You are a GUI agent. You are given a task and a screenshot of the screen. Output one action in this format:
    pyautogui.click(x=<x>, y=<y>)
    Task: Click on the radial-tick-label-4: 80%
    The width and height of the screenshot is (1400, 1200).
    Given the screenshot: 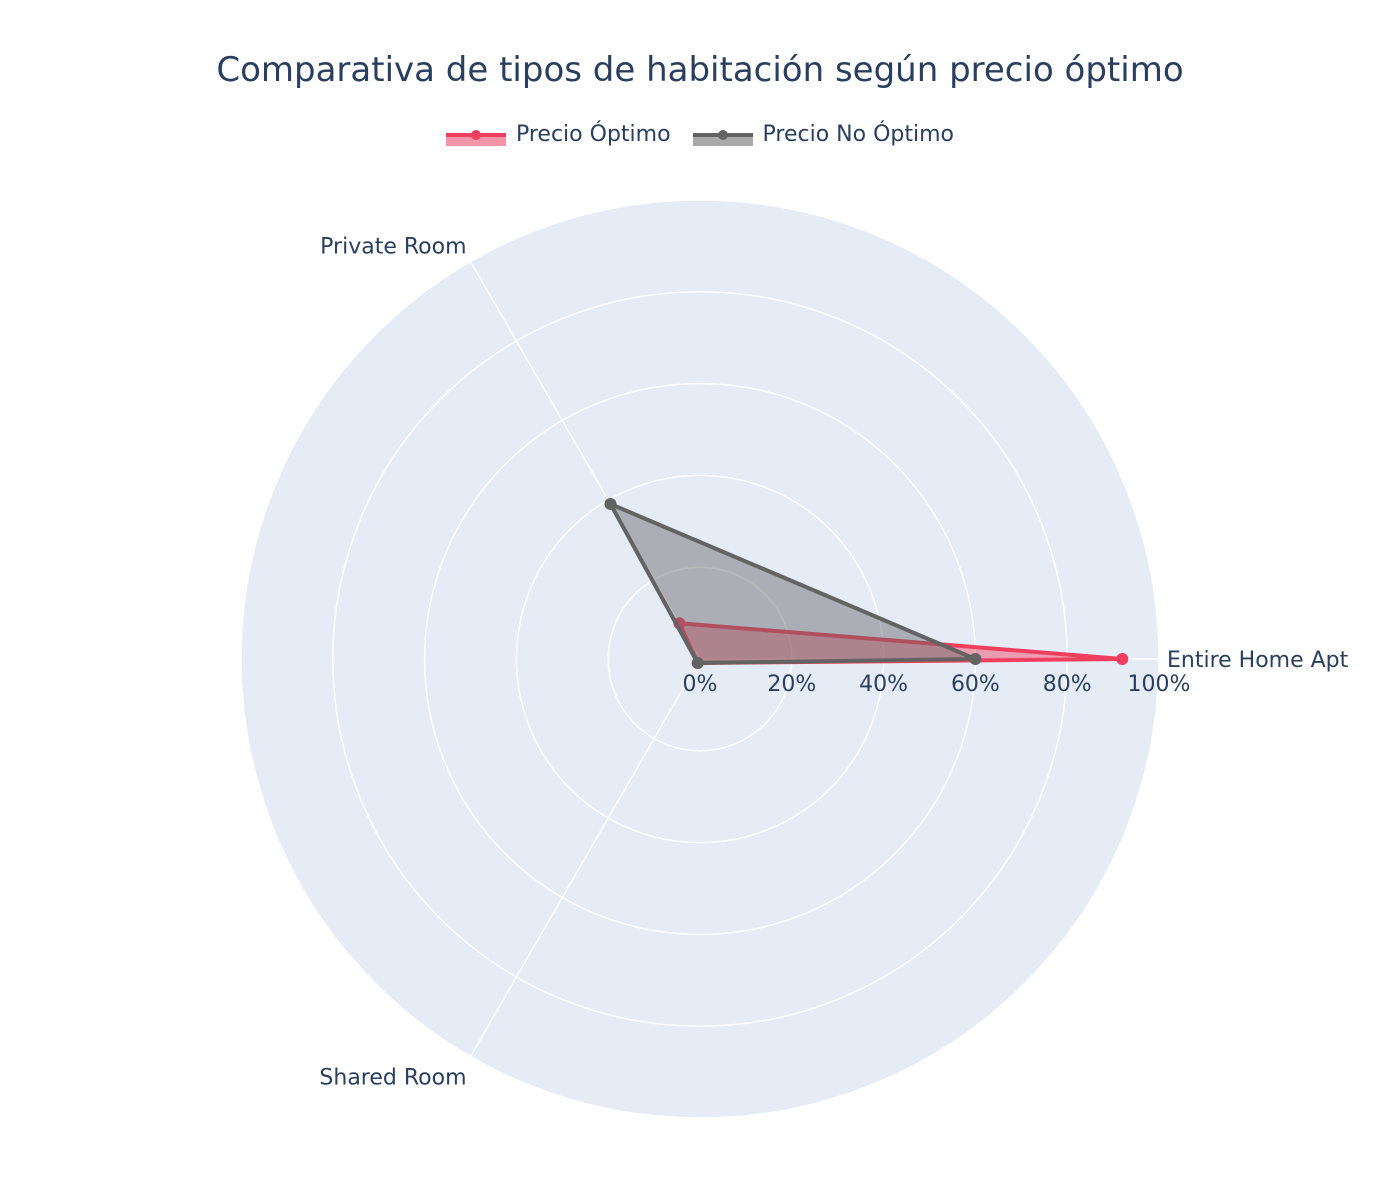 What is the action you would take?
    pyautogui.click(x=1067, y=684)
    